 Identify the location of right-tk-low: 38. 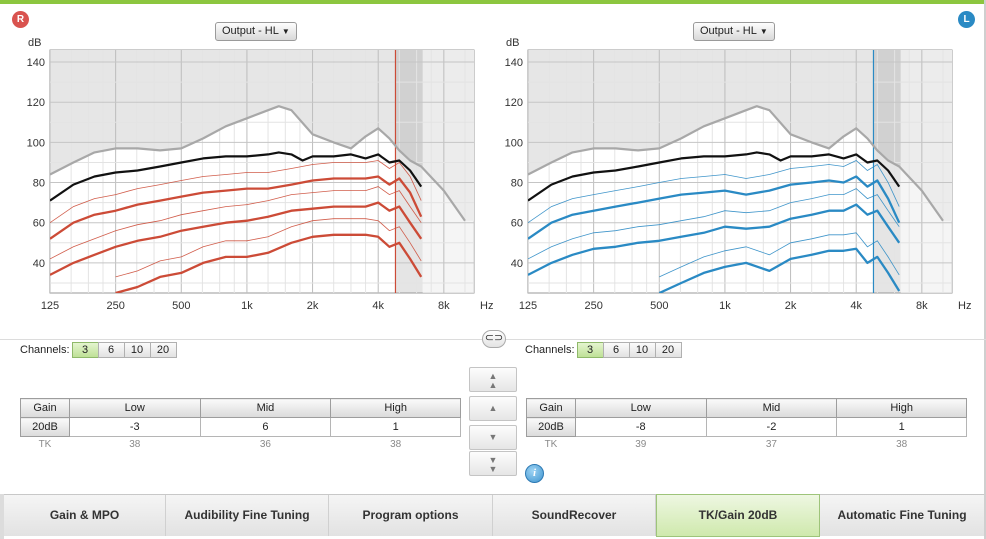
(135, 444).